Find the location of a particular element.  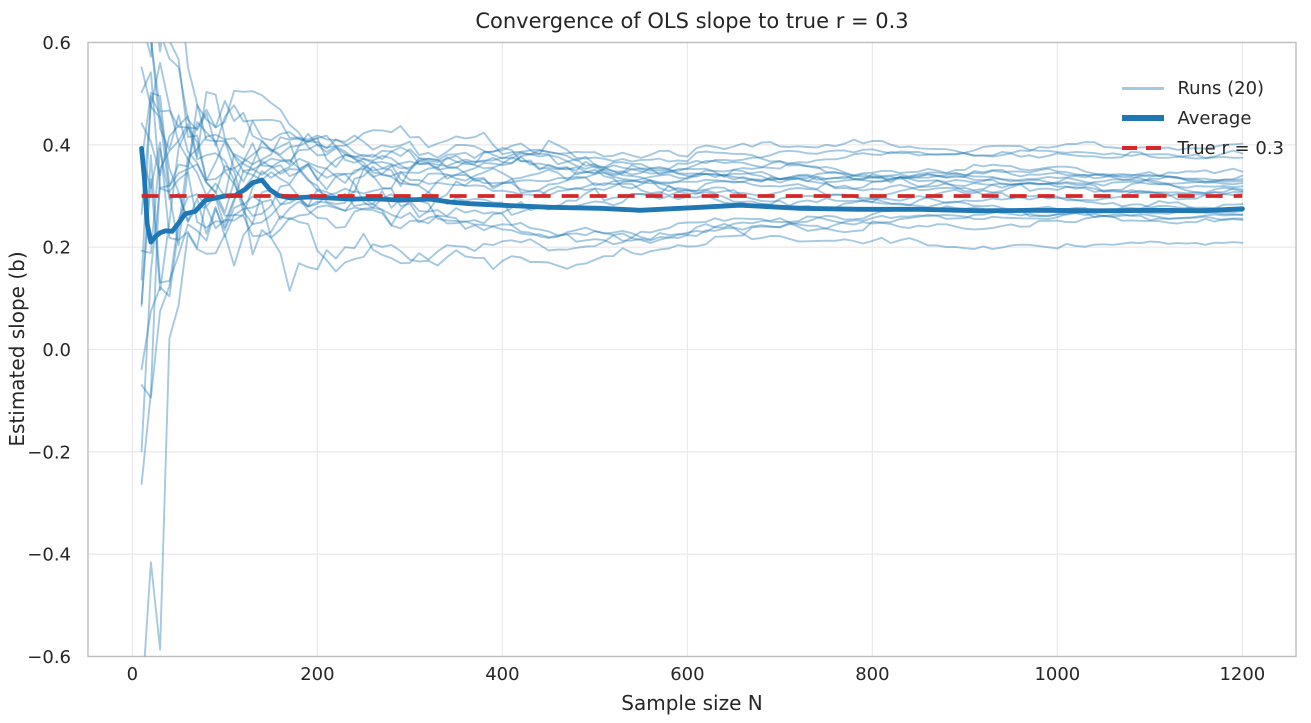

x-tick-label: 1000 is located at coordinates (1057, 674).